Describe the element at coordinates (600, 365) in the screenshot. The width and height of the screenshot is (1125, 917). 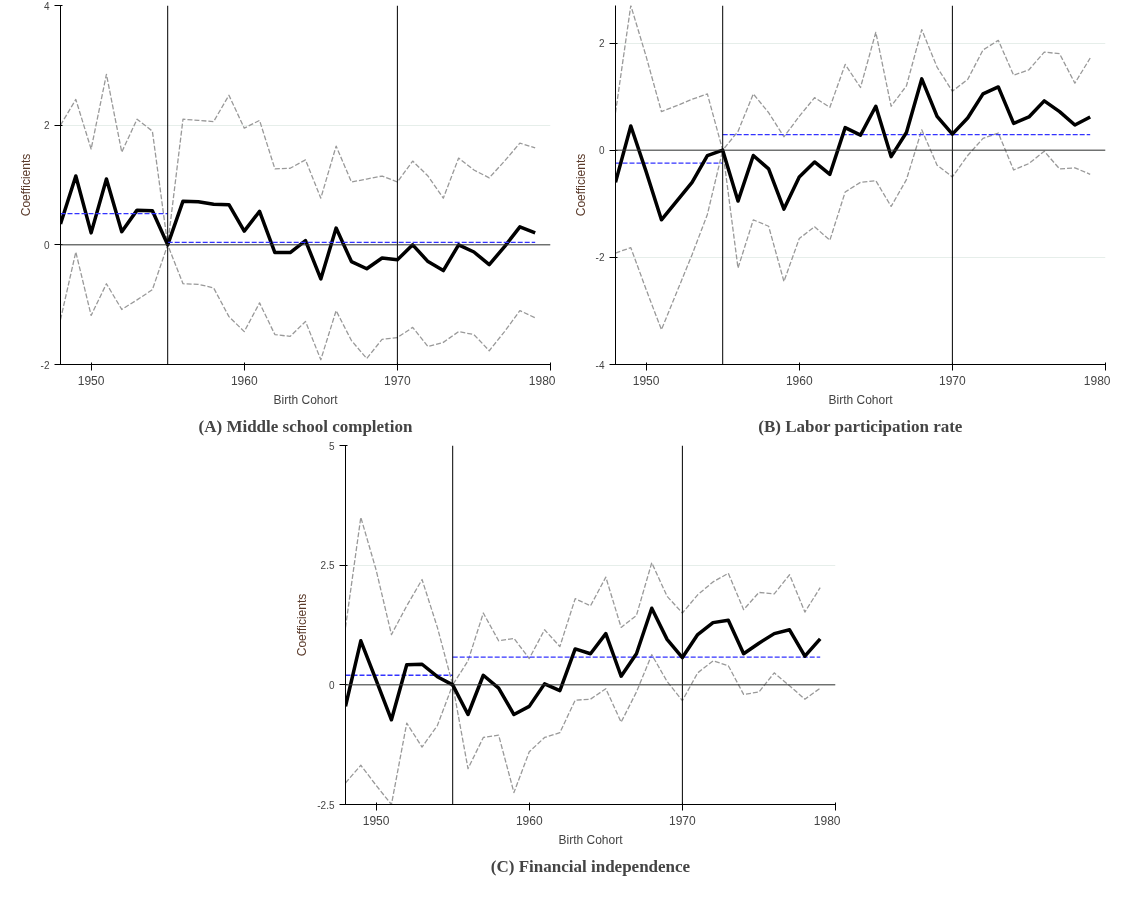
I see `y-tick-label: -4` at that location.